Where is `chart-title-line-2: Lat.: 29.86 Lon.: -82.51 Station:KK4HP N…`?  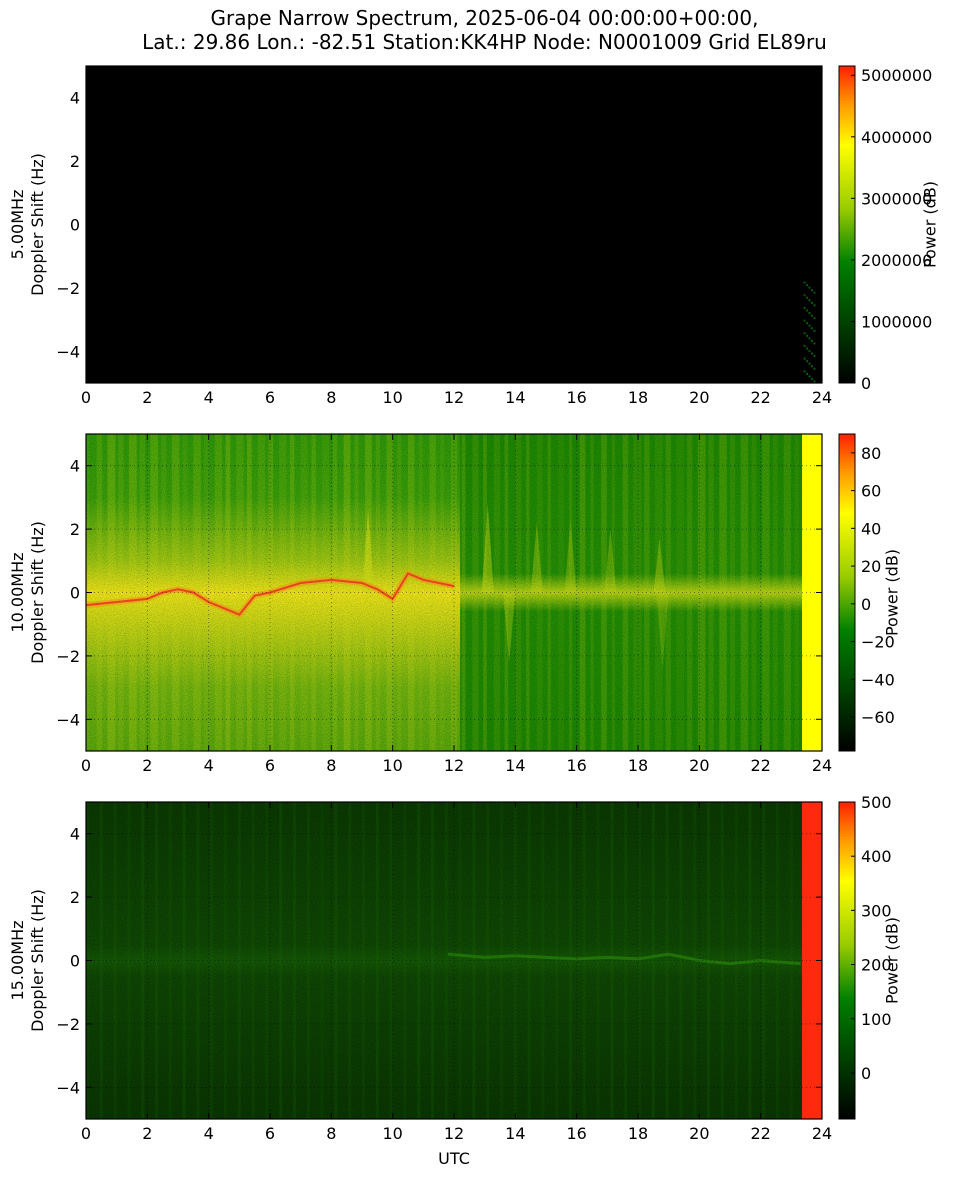 chart-title-line-2: Lat.: 29.86 Lon.: -82.51 Station:KK4HP N… is located at coordinates (484, 42).